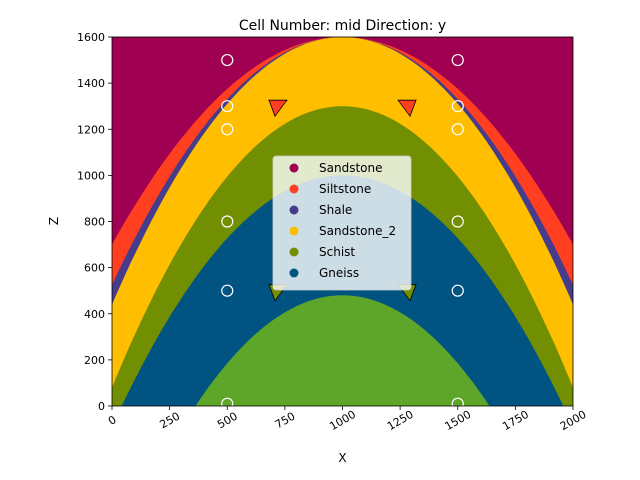  What do you see at coordinates (515, 420) in the screenshot?
I see `x-tick-label: 1750` at bounding box center [515, 420].